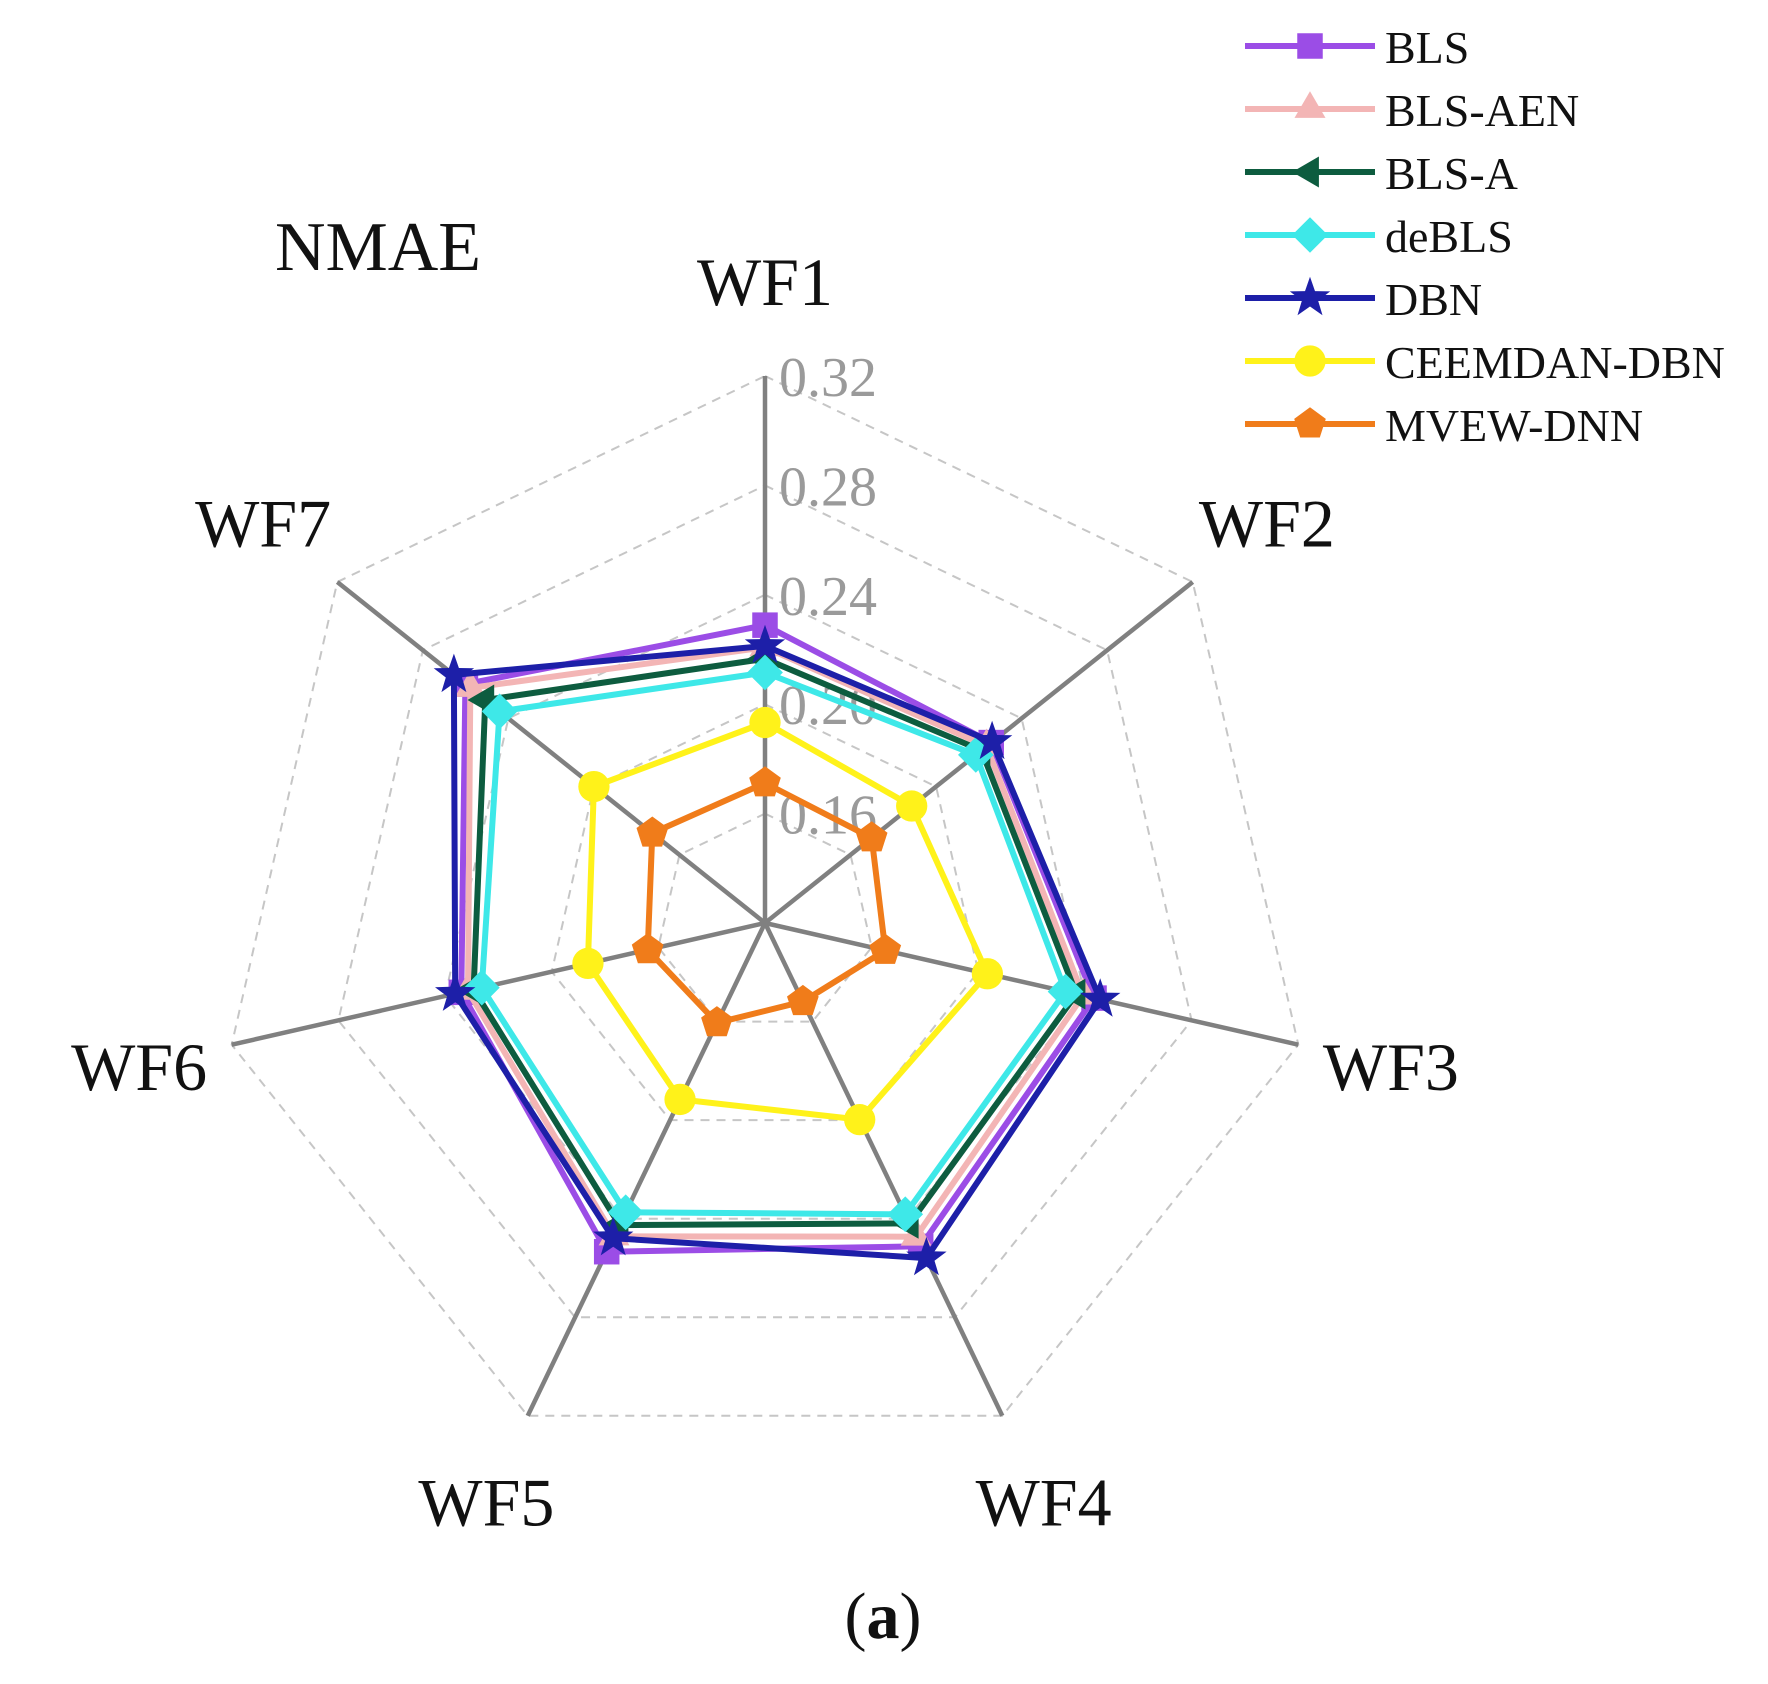  Describe the element at coordinates (1044, 1502) in the screenshot. I see `axis-label-wf4: WF4` at that location.